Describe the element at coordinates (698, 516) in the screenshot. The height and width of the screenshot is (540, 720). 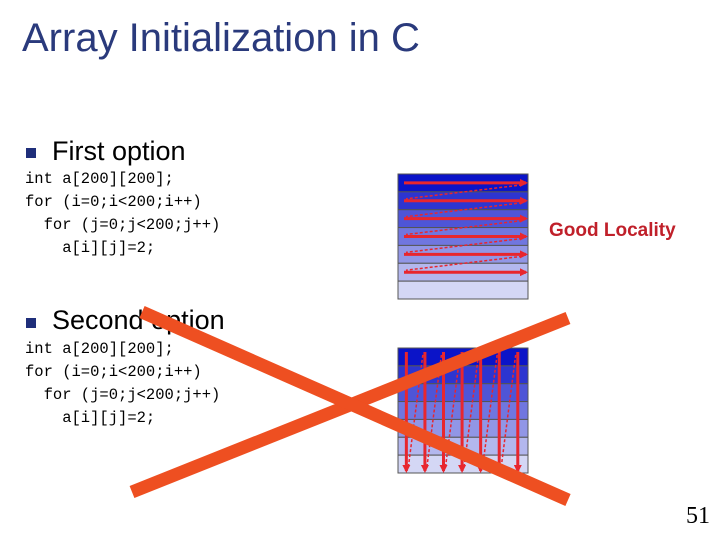
I see `page-number: 51` at that location.